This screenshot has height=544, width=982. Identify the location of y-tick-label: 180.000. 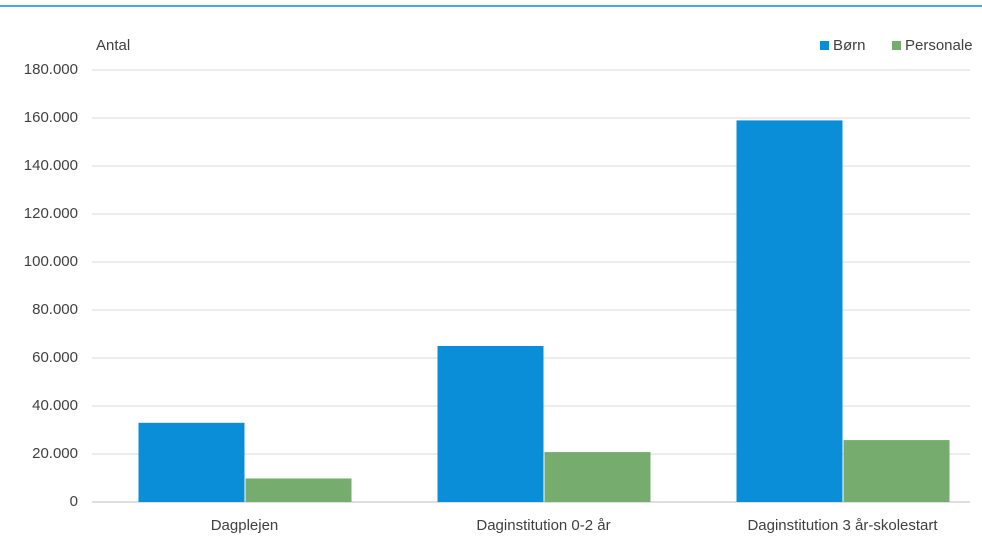
(51, 69).